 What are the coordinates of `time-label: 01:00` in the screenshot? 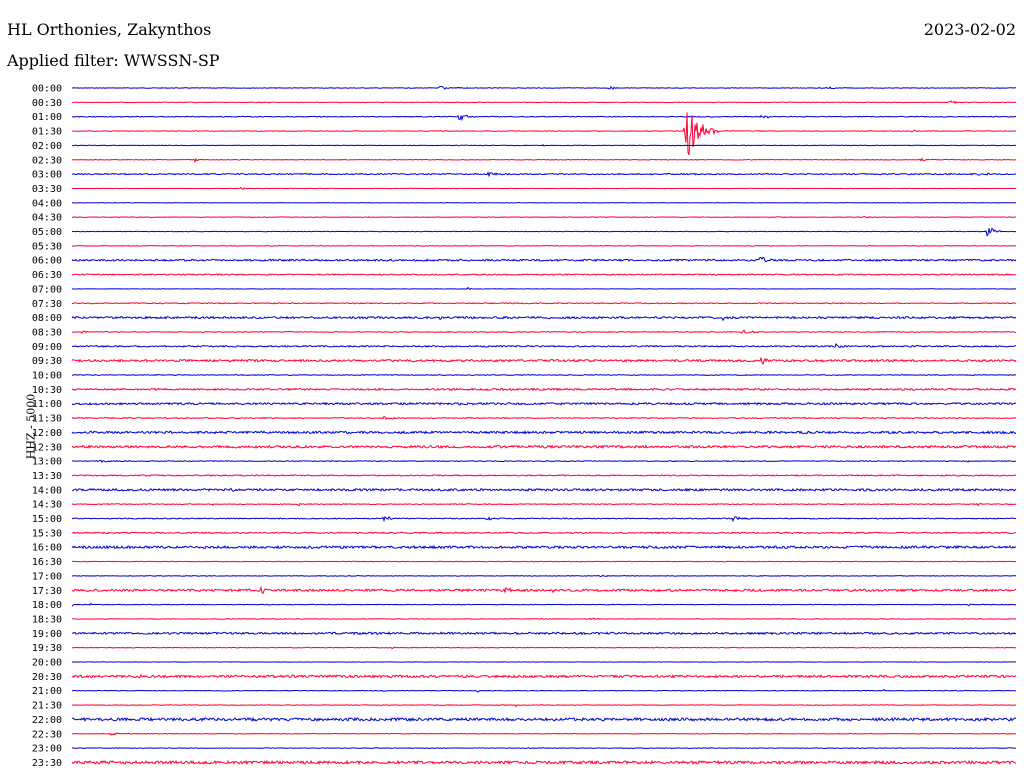 It's located at (47, 117).